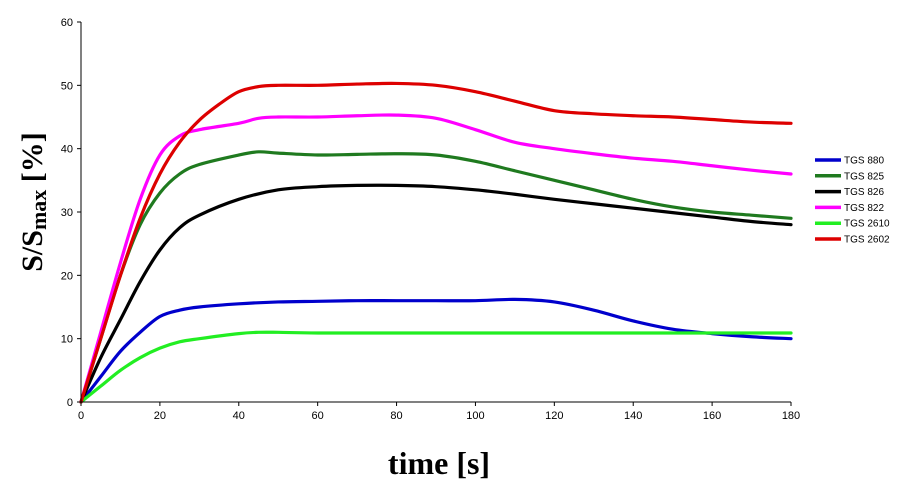 Image resolution: width=901 pixels, height=482 pixels. Describe the element at coordinates (633, 416) in the screenshot. I see `x-tick-label: 140` at that location.